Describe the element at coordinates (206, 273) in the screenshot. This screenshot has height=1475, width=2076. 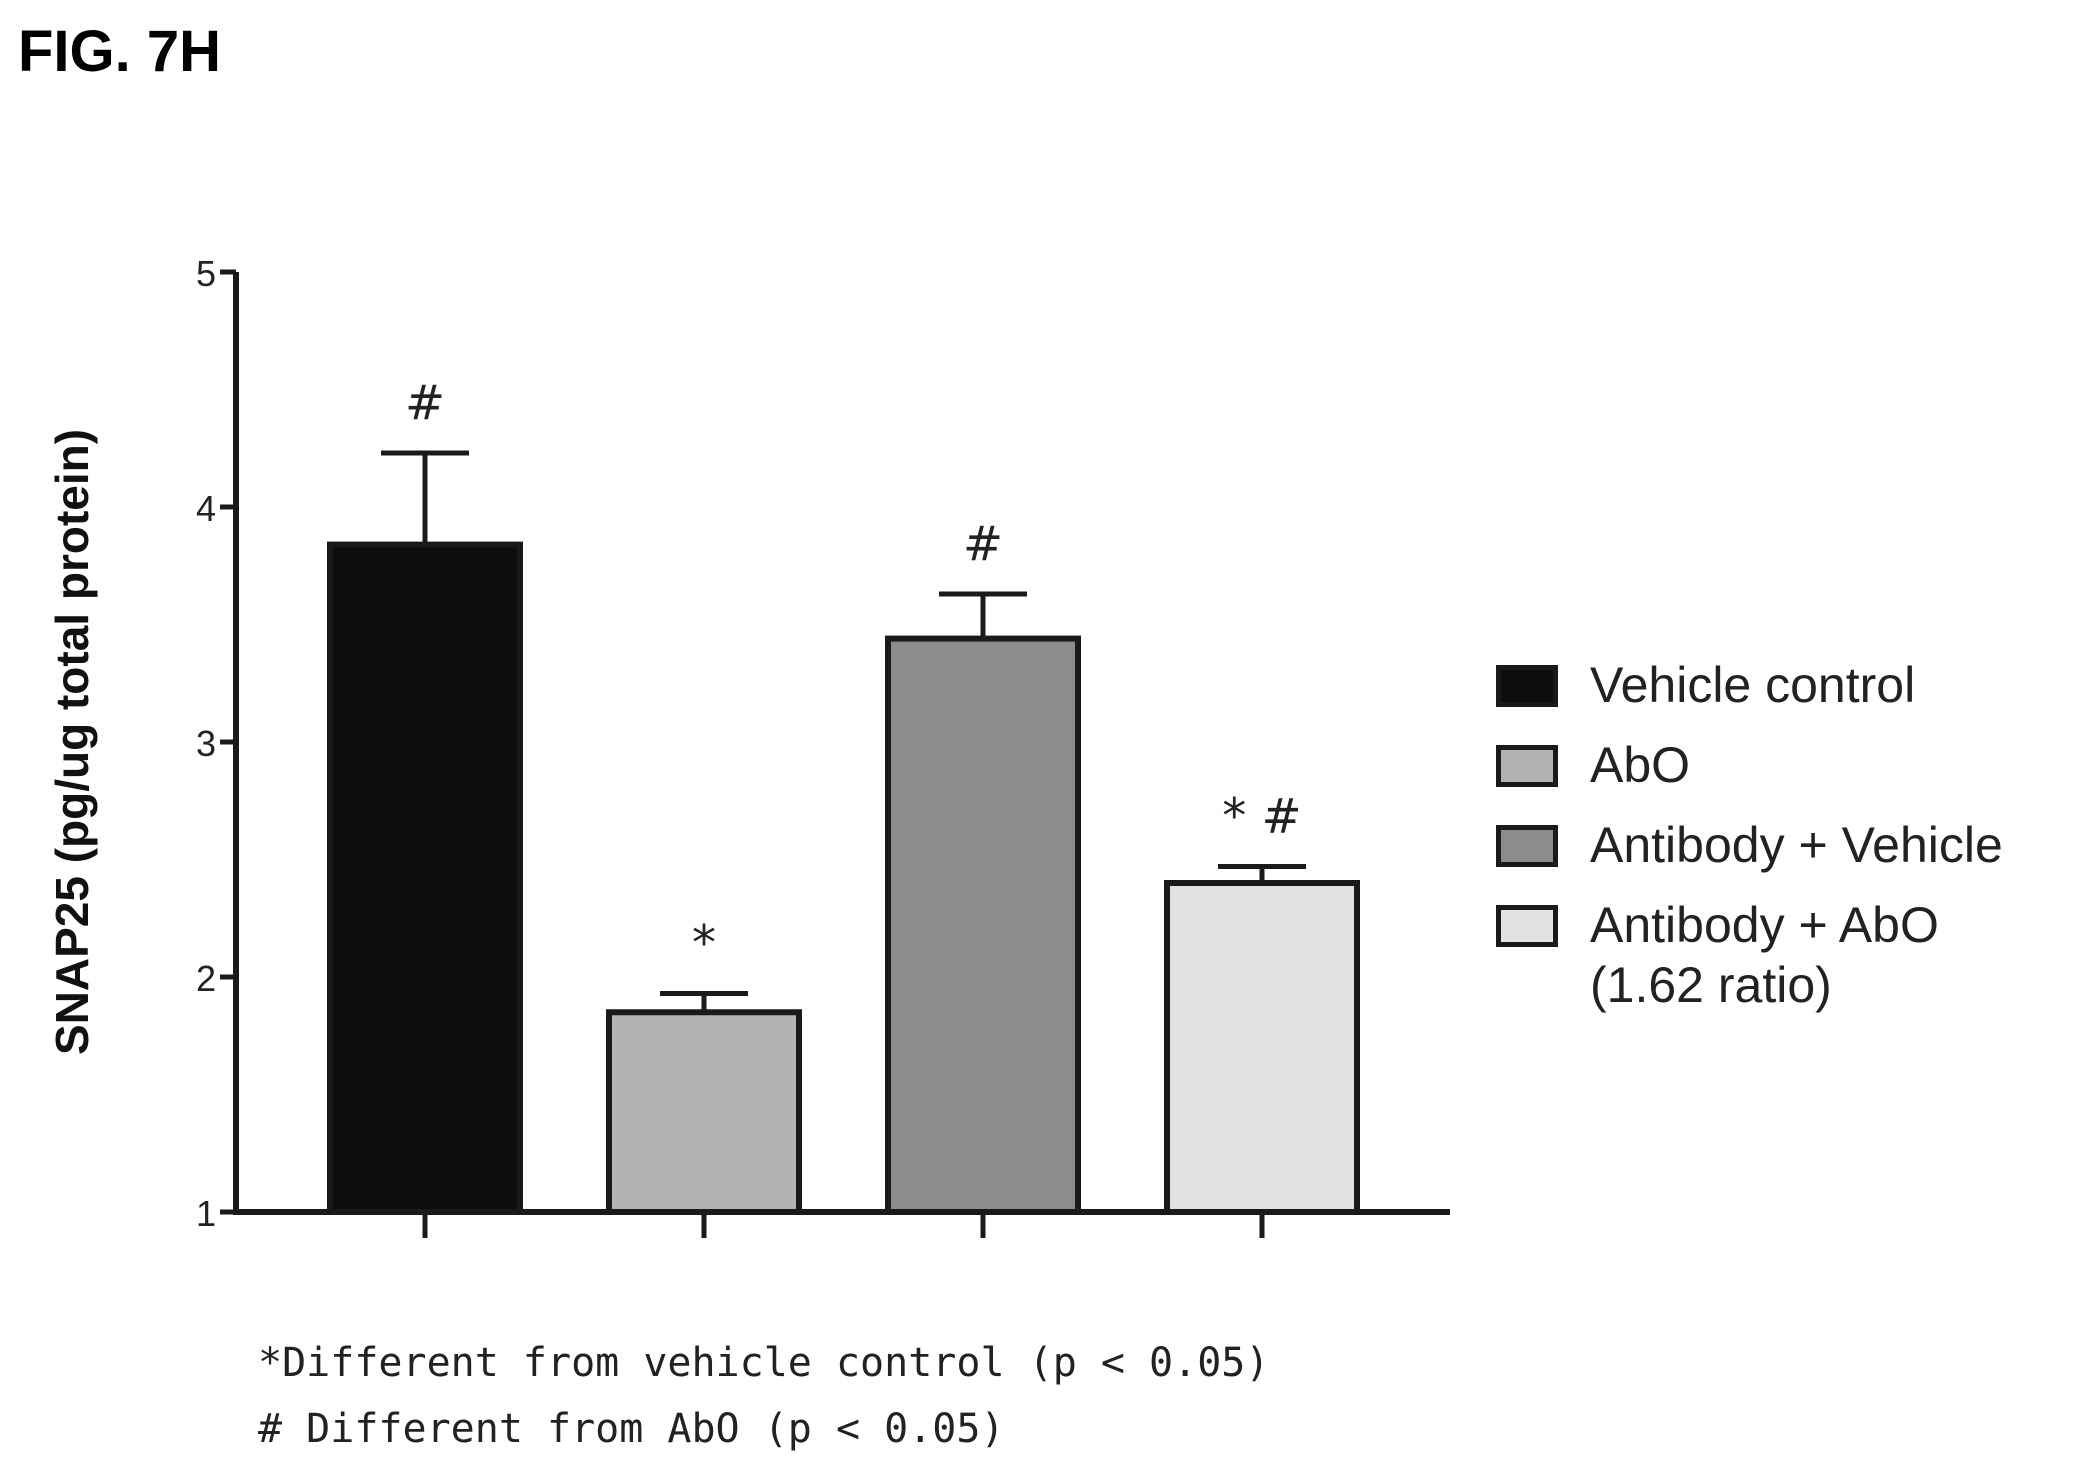
I see `y-tick-label: 5` at that location.